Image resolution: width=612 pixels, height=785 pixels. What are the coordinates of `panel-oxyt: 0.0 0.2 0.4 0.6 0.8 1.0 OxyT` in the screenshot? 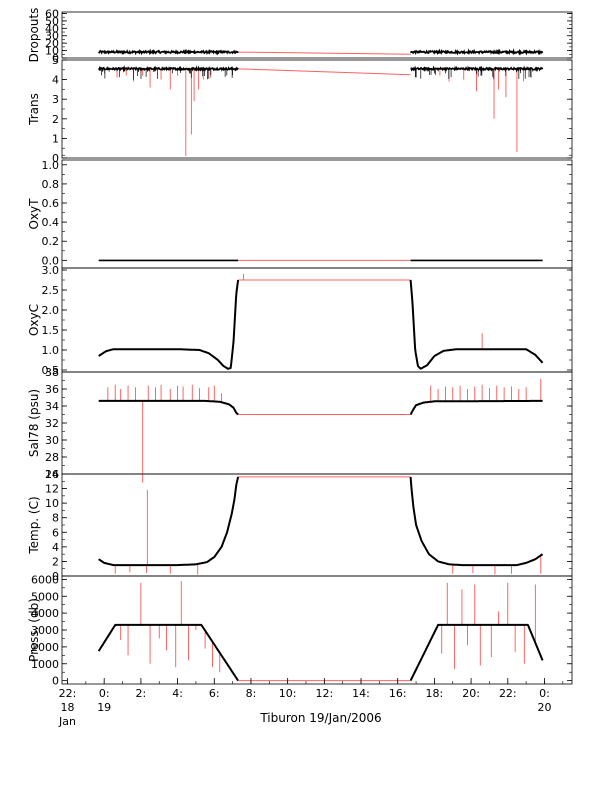 It's located at (300, 211).